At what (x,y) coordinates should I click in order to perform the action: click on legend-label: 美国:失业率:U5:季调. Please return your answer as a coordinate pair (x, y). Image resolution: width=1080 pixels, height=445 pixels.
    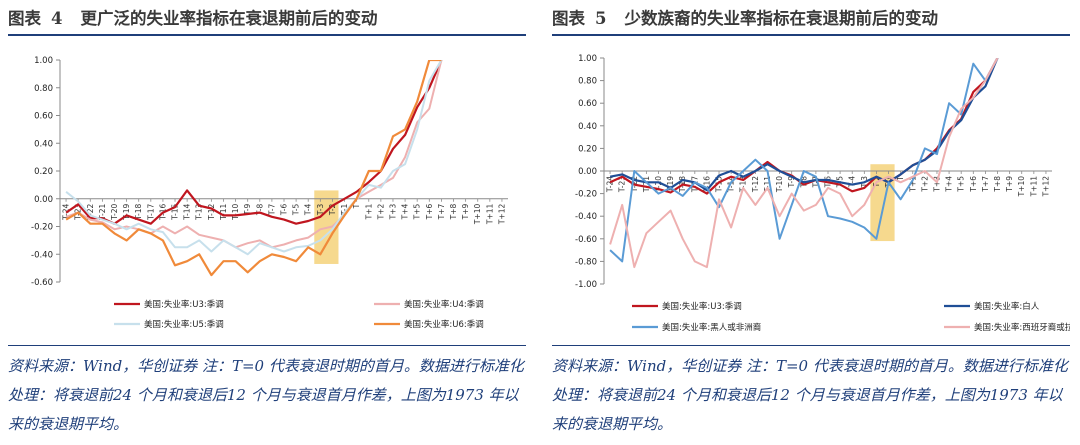
    Looking at the image, I should click on (184, 324).